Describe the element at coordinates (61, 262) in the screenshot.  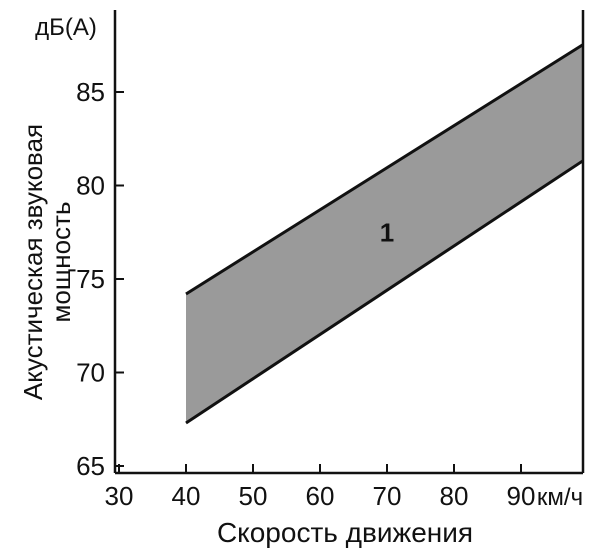
I see `y-axis-label-line2: мощность` at that location.